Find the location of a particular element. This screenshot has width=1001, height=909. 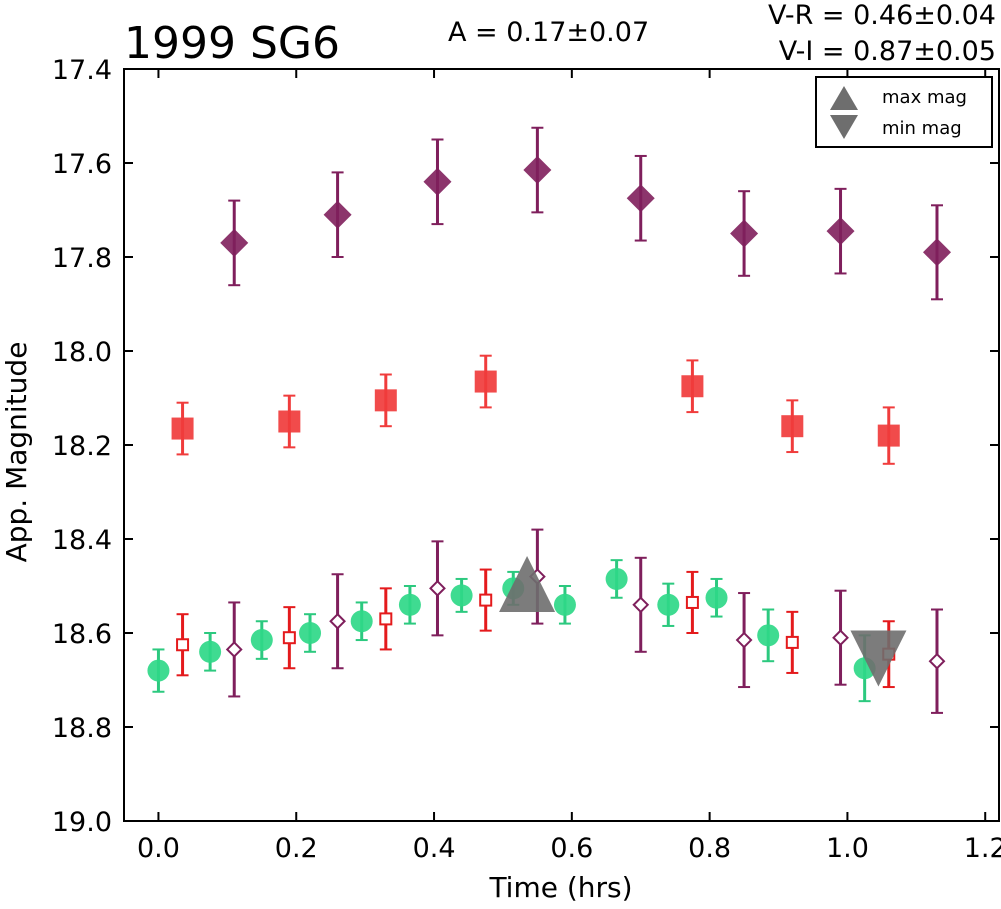

x-tick-label: 1.0 is located at coordinates (847, 848).